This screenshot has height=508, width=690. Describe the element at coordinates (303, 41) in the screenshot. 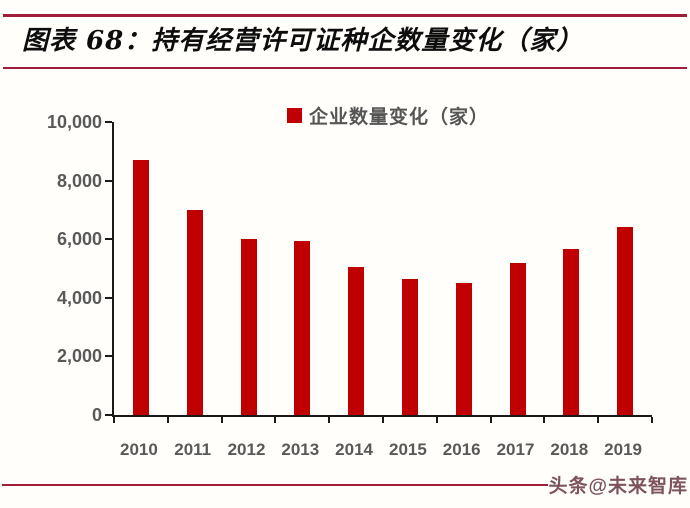

I see `figure-title: 图表 68：持有经营许可证种企数量变化（家）` at that location.